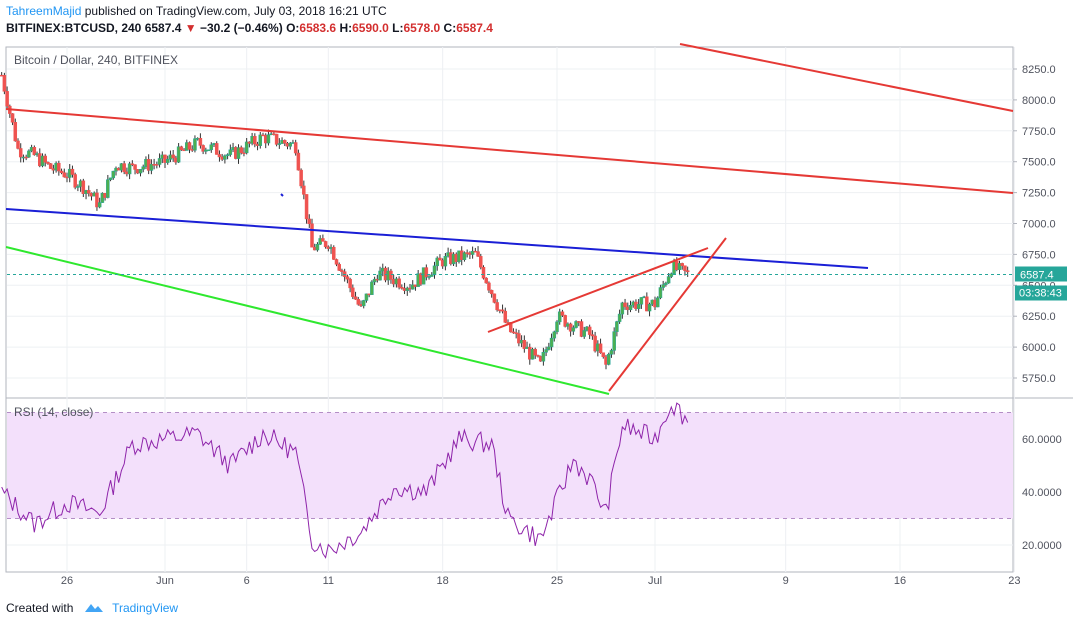  Describe the element at coordinates (163, 28) in the screenshot. I see `last-price: 6587.4` at that location.